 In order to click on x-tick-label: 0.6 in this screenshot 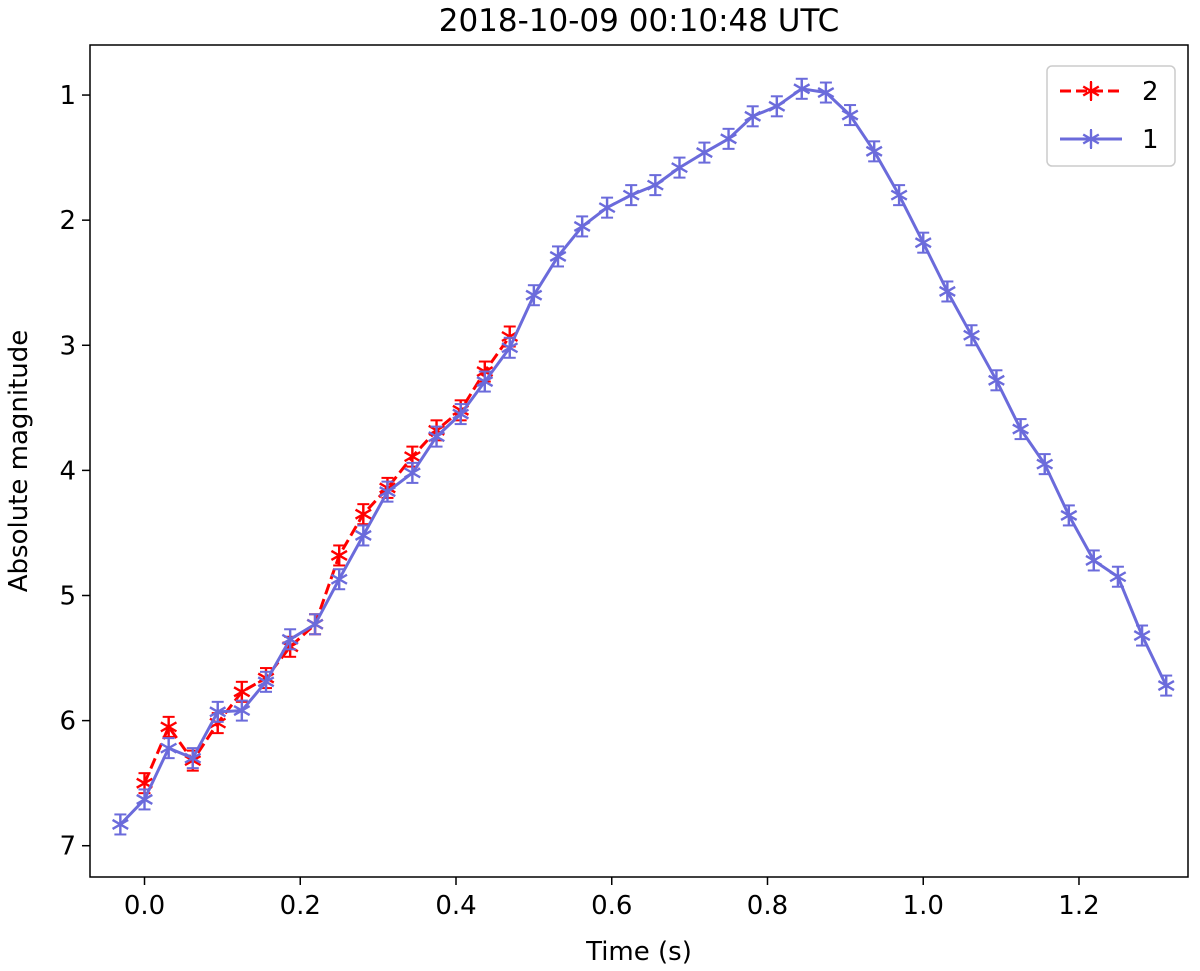, I will do `click(611, 906)`.